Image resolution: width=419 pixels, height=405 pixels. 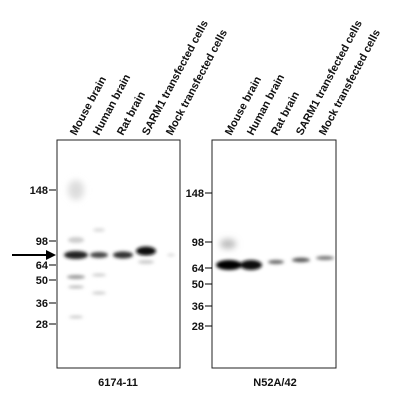 I want to click on panel-caption: N52A/42, so click(x=274, y=383).